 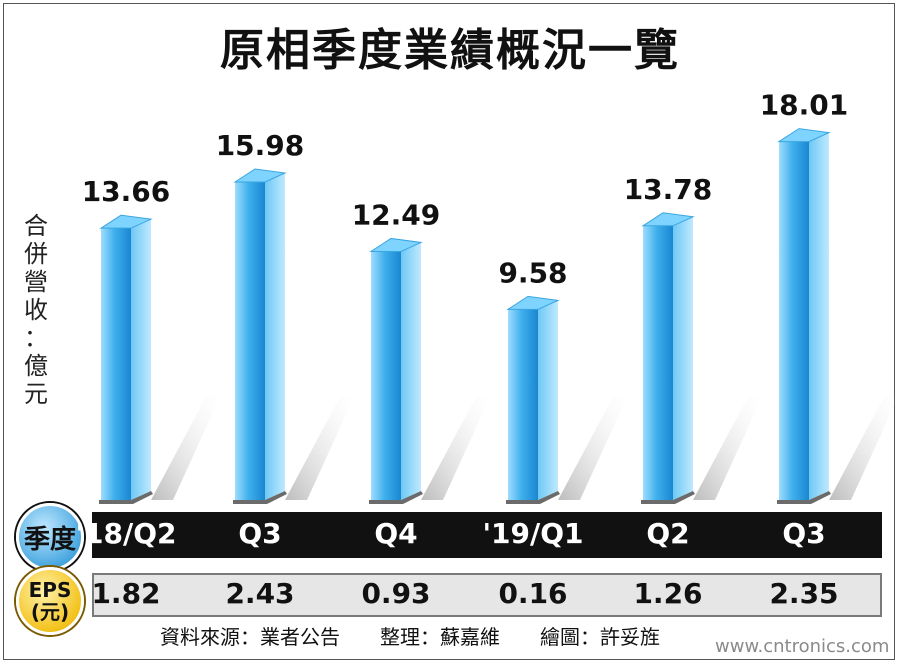 I want to click on ylabel-char: 收, so click(x=36, y=310).